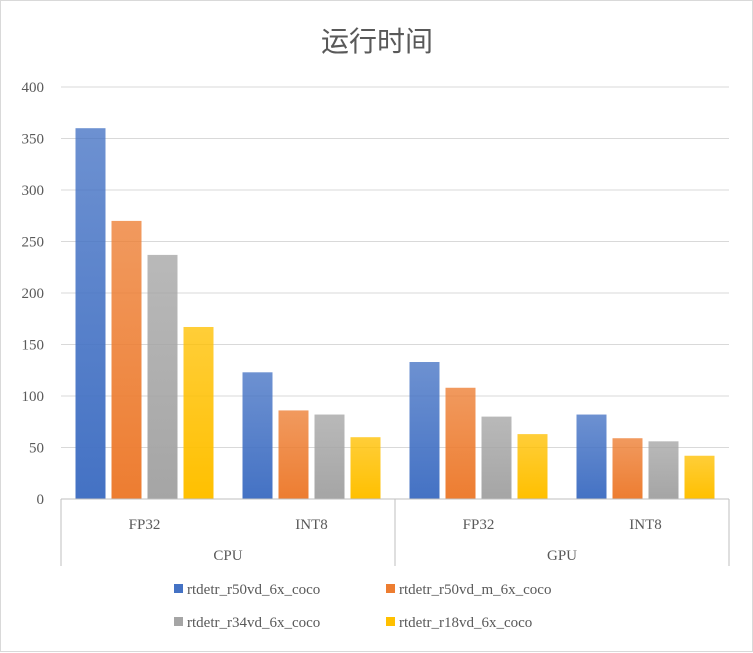 The width and height of the screenshot is (753, 653). What do you see at coordinates (36, 449) in the screenshot?
I see `y-tick-label: 50` at bounding box center [36, 449].